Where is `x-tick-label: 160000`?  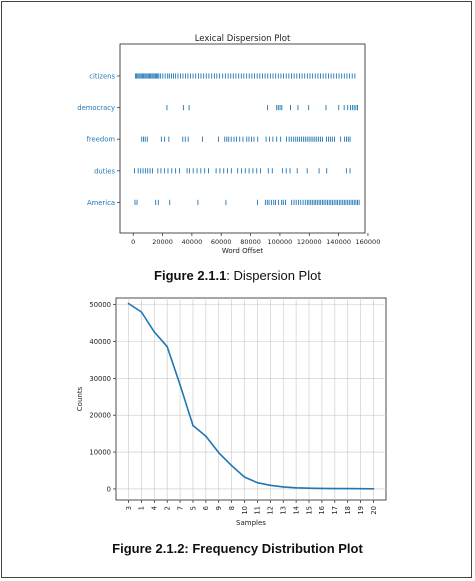 x-tick-label: 160000 is located at coordinates (368, 242).